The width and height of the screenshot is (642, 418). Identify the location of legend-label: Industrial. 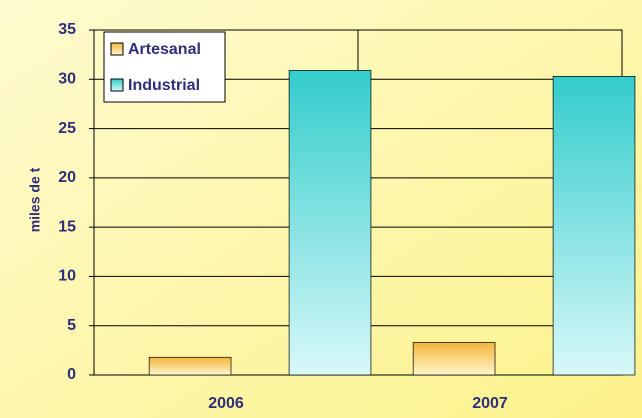
(164, 85).